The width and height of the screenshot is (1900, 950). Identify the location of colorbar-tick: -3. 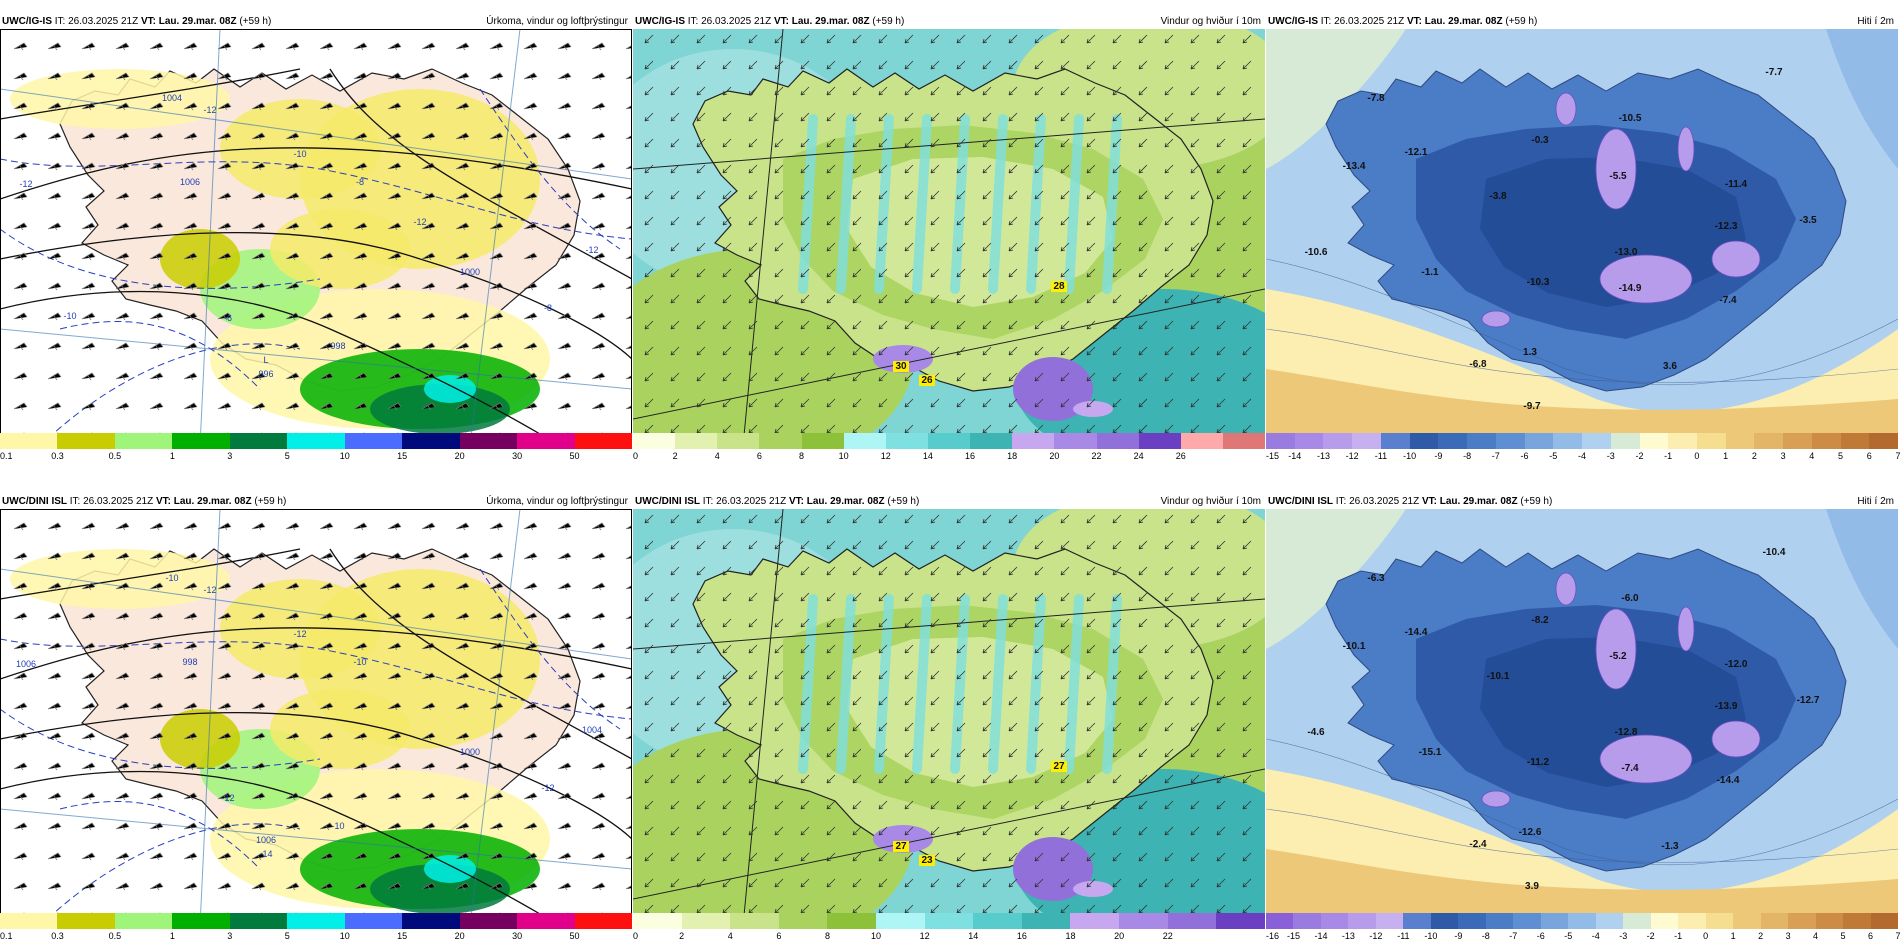
(1610, 456).